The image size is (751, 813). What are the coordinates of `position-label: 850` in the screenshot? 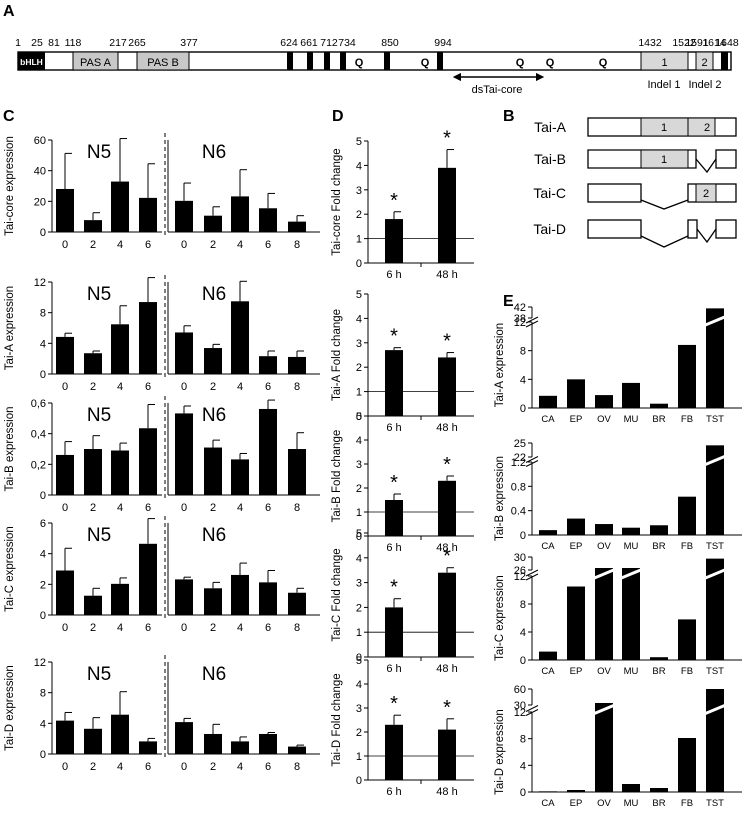 It's located at (390, 43).